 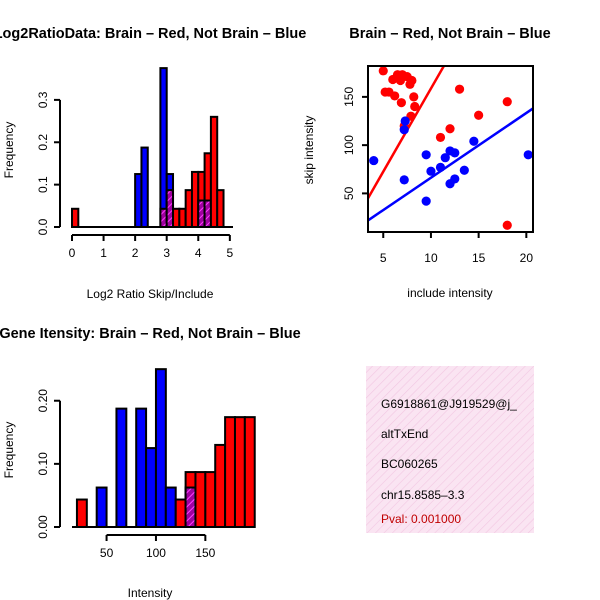 What do you see at coordinates (449, 404) in the screenshot?
I see `info-line-1: G6918861@J919529@j_` at bounding box center [449, 404].